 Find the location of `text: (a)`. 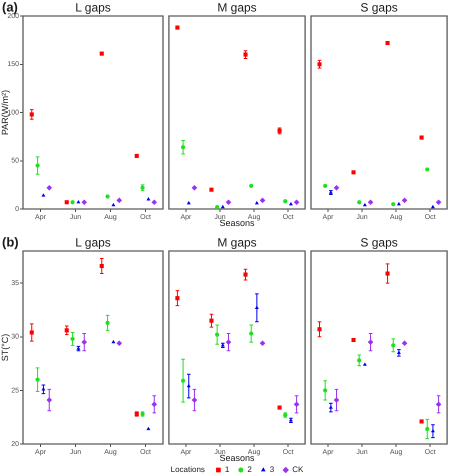

text: (a) is located at coordinates (10, 7).